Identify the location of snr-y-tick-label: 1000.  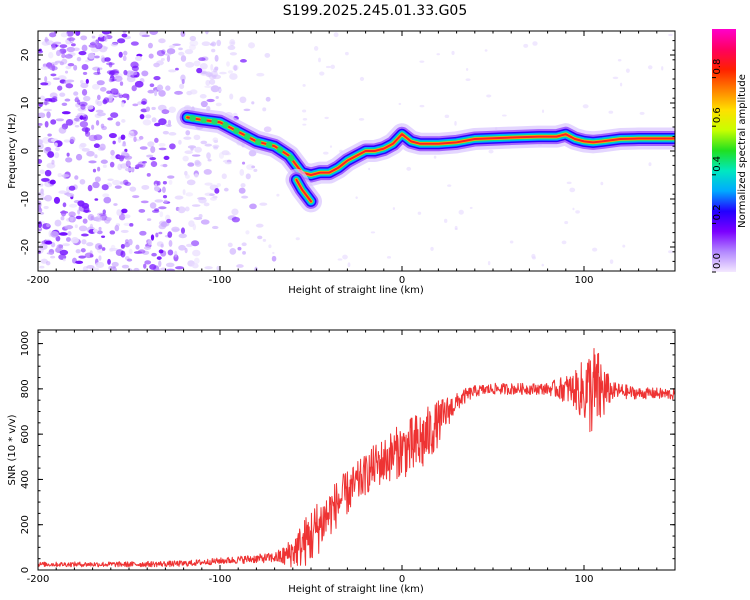
(25, 343).